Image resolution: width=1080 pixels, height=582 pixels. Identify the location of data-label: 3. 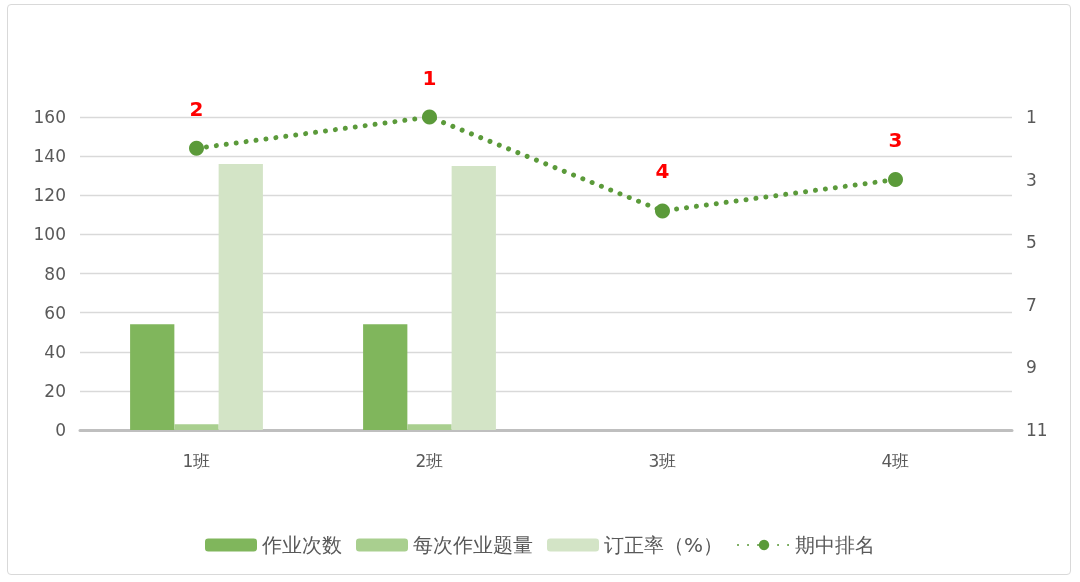
(895, 140).